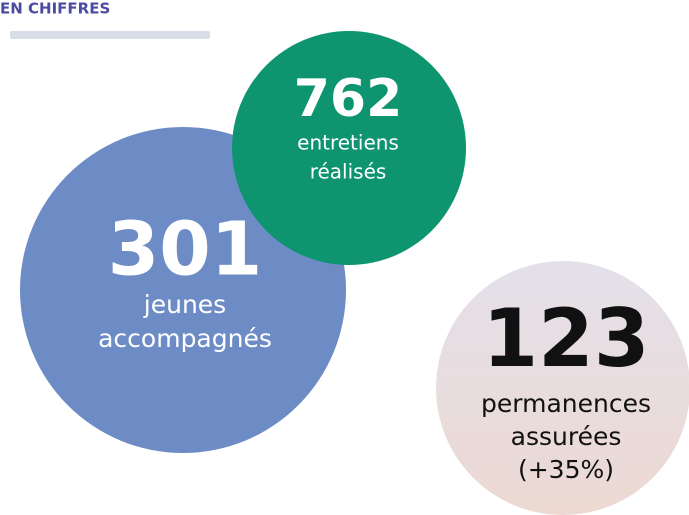 This screenshot has height=515, width=689. What do you see at coordinates (348, 99) in the screenshot?
I see `stat-number: 762` at bounding box center [348, 99].